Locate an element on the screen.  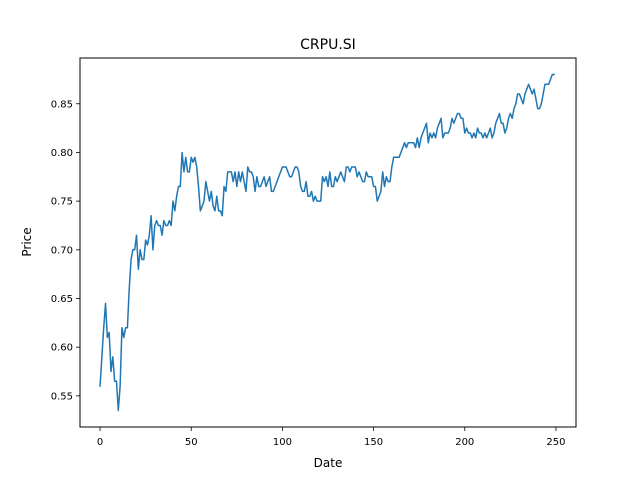
x-tick-label: 50 is located at coordinates (191, 442).